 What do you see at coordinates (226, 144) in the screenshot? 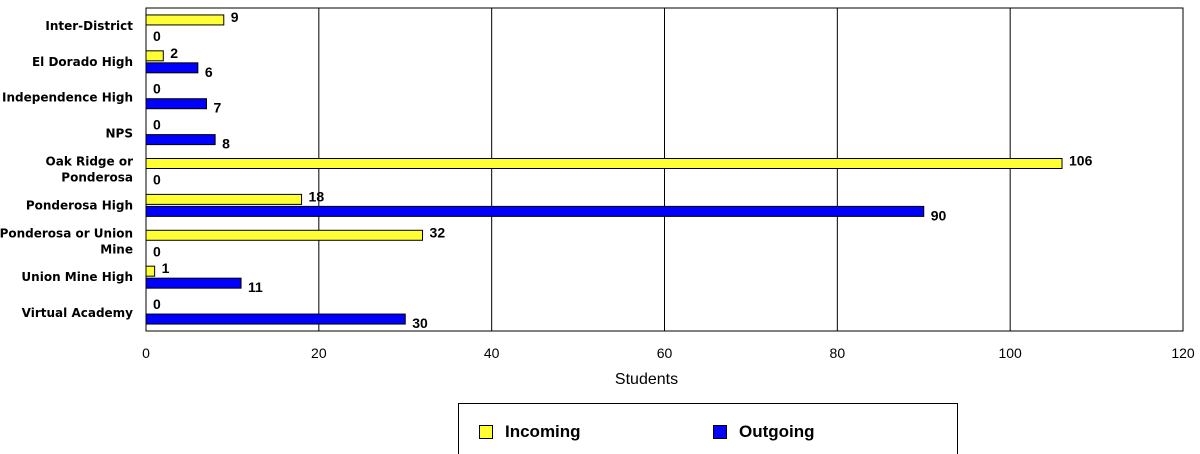
I see `data-label-outgoing: 8` at bounding box center [226, 144].